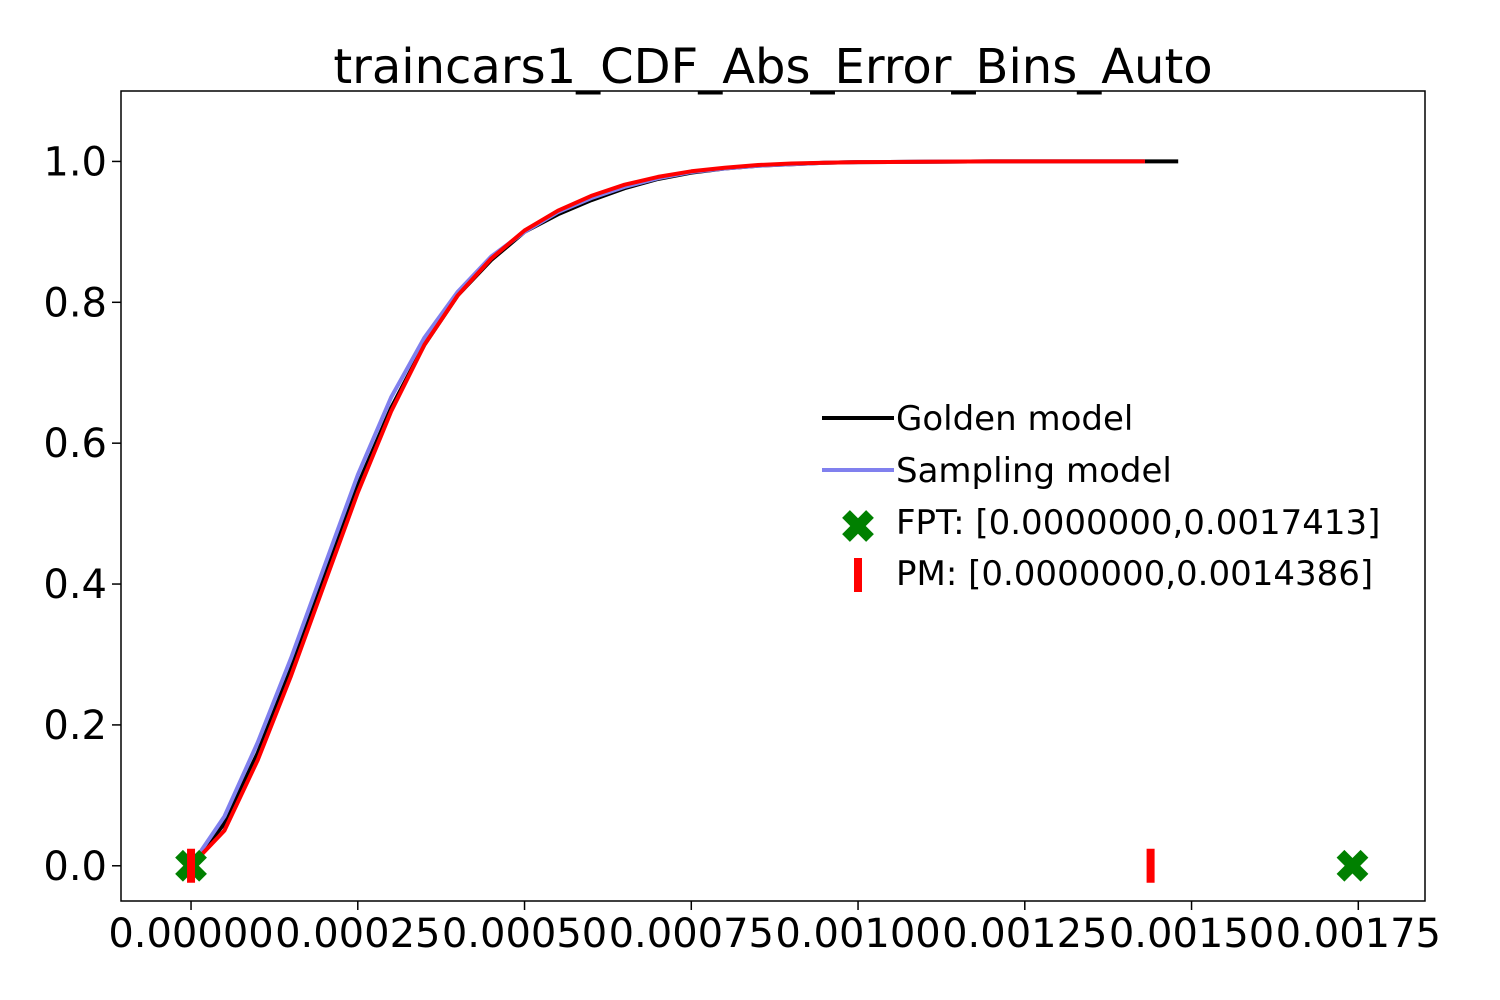 This screenshot has width=1500, height=1000. What do you see at coordinates (691, 934) in the screenshot?
I see `x-tick-label: 0.00075` at bounding box center [691, 934].